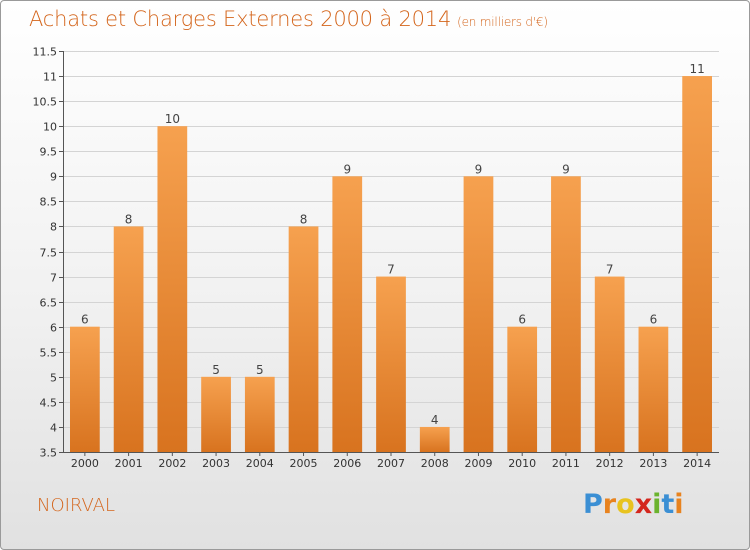  Describe the element at coordinates (696, 69) in the screenshot. I see `bar-value-label: 11` at that location.